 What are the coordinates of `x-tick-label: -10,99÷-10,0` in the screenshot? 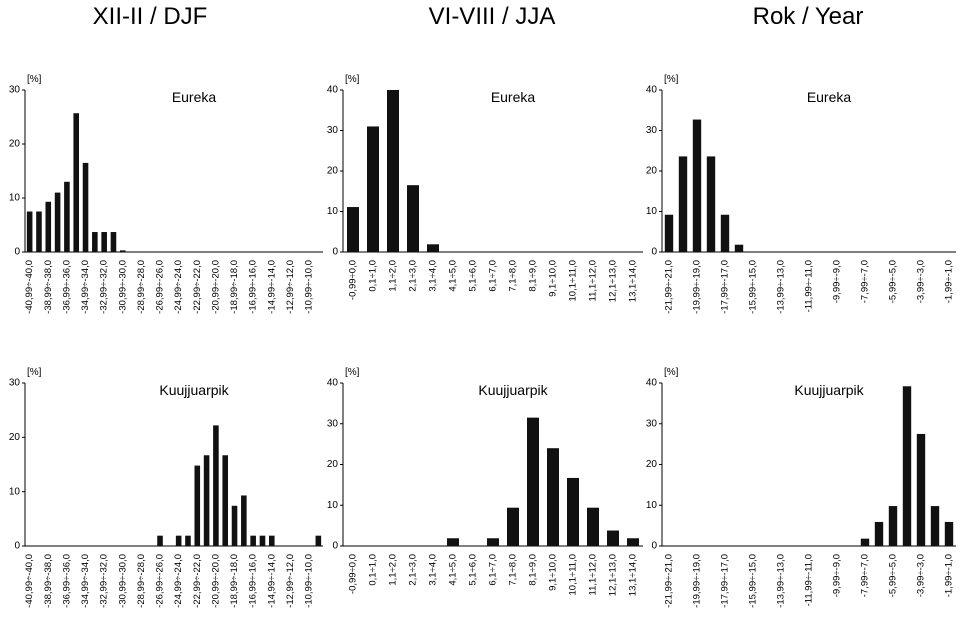 It's located at (309, 581).